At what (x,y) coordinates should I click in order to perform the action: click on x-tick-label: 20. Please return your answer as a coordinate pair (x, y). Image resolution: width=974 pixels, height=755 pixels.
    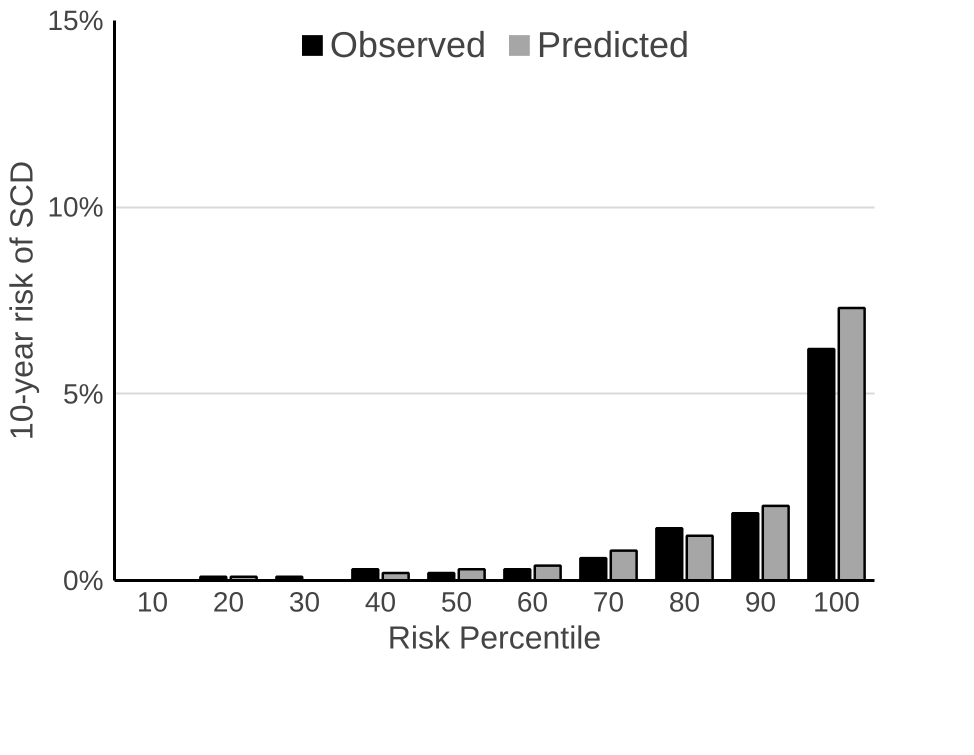
    Looking at the image, I should click on (228, 602).